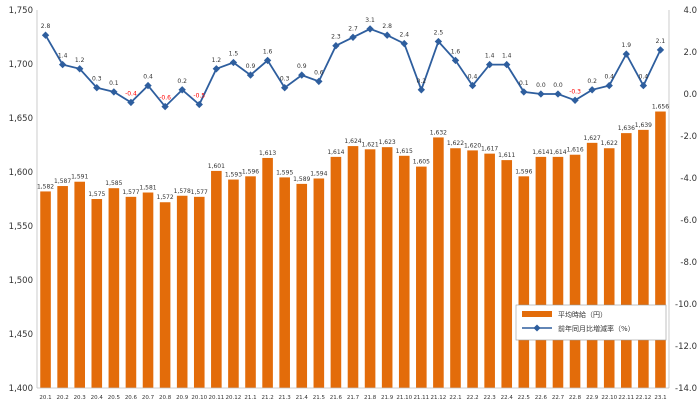 Image resolution: width=700 pixels, height=405 pixels. Describe the element at coordinates (688, 263) in the screenshot. I see `right-tick-label: -8.0` at that location.